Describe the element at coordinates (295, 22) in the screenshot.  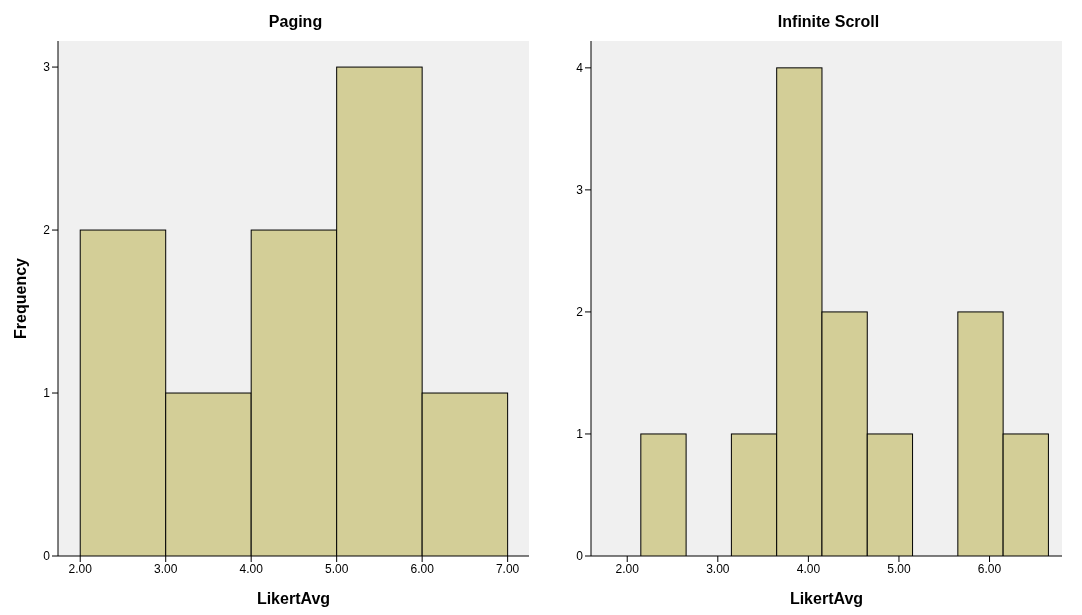
I see `chart-title: Paging` at that location.